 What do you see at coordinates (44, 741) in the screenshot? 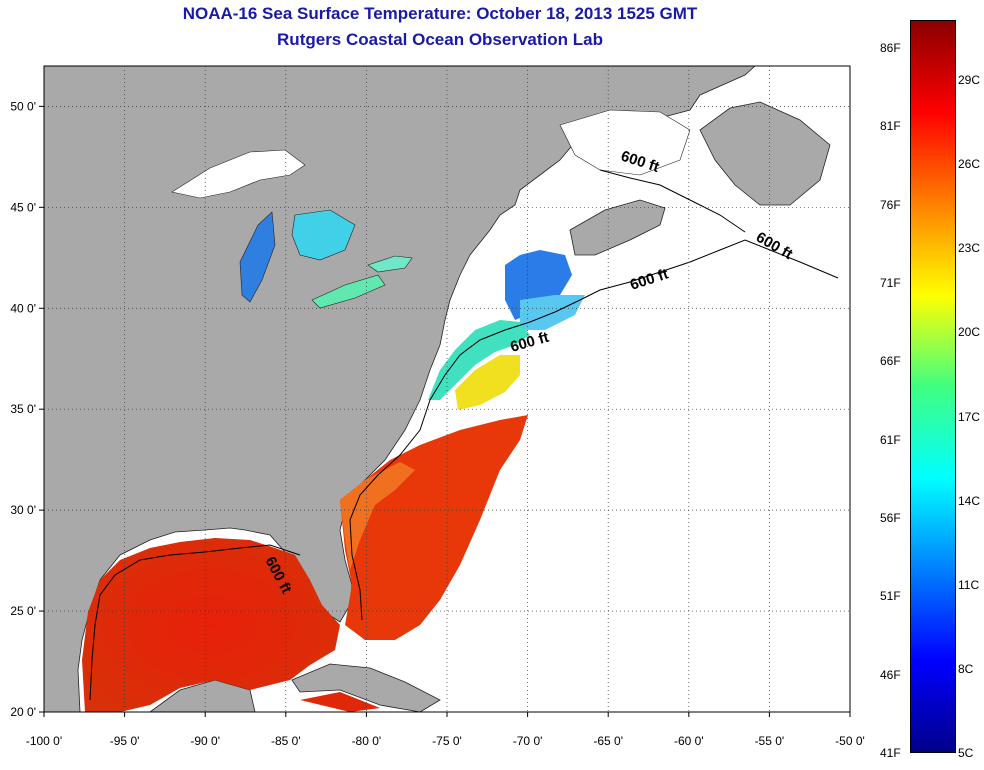
I see `lon-tick-label: -100 0'` at bounding box center [44, 741].